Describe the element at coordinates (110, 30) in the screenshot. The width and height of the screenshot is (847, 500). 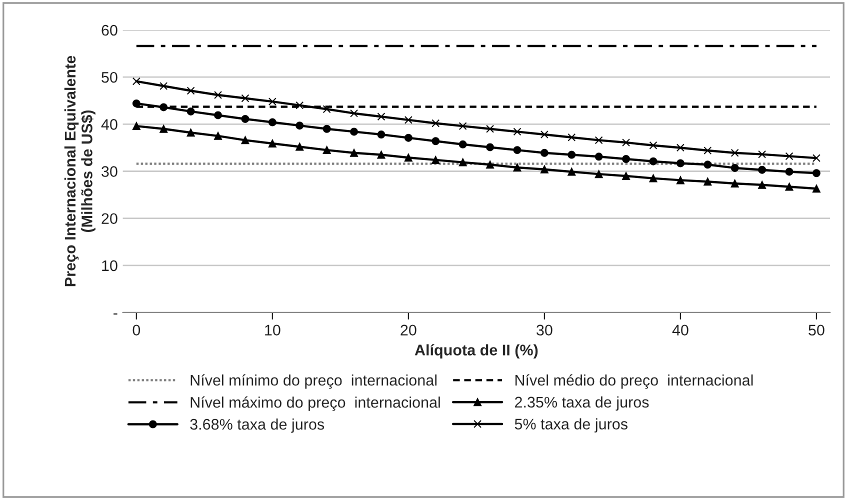
I see `y-tick-label: 60` at that location.